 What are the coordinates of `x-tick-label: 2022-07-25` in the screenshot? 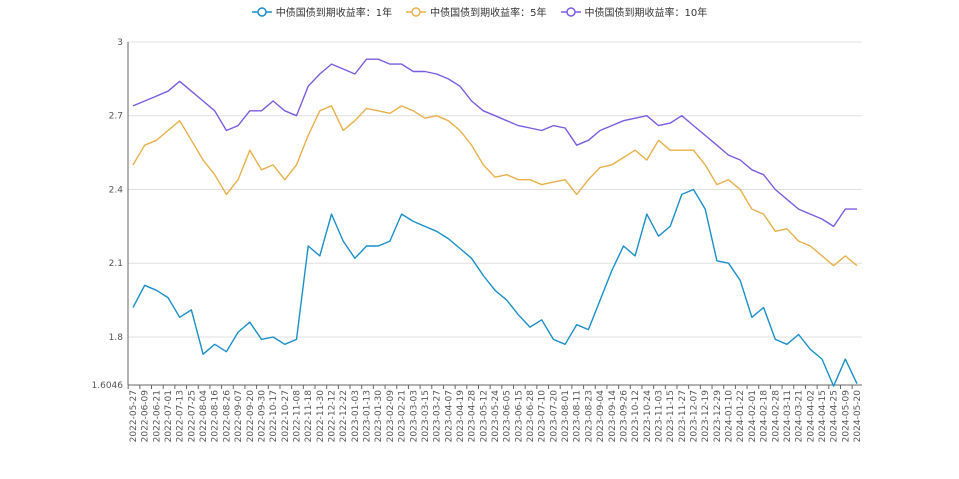 It's located at (192, 416).